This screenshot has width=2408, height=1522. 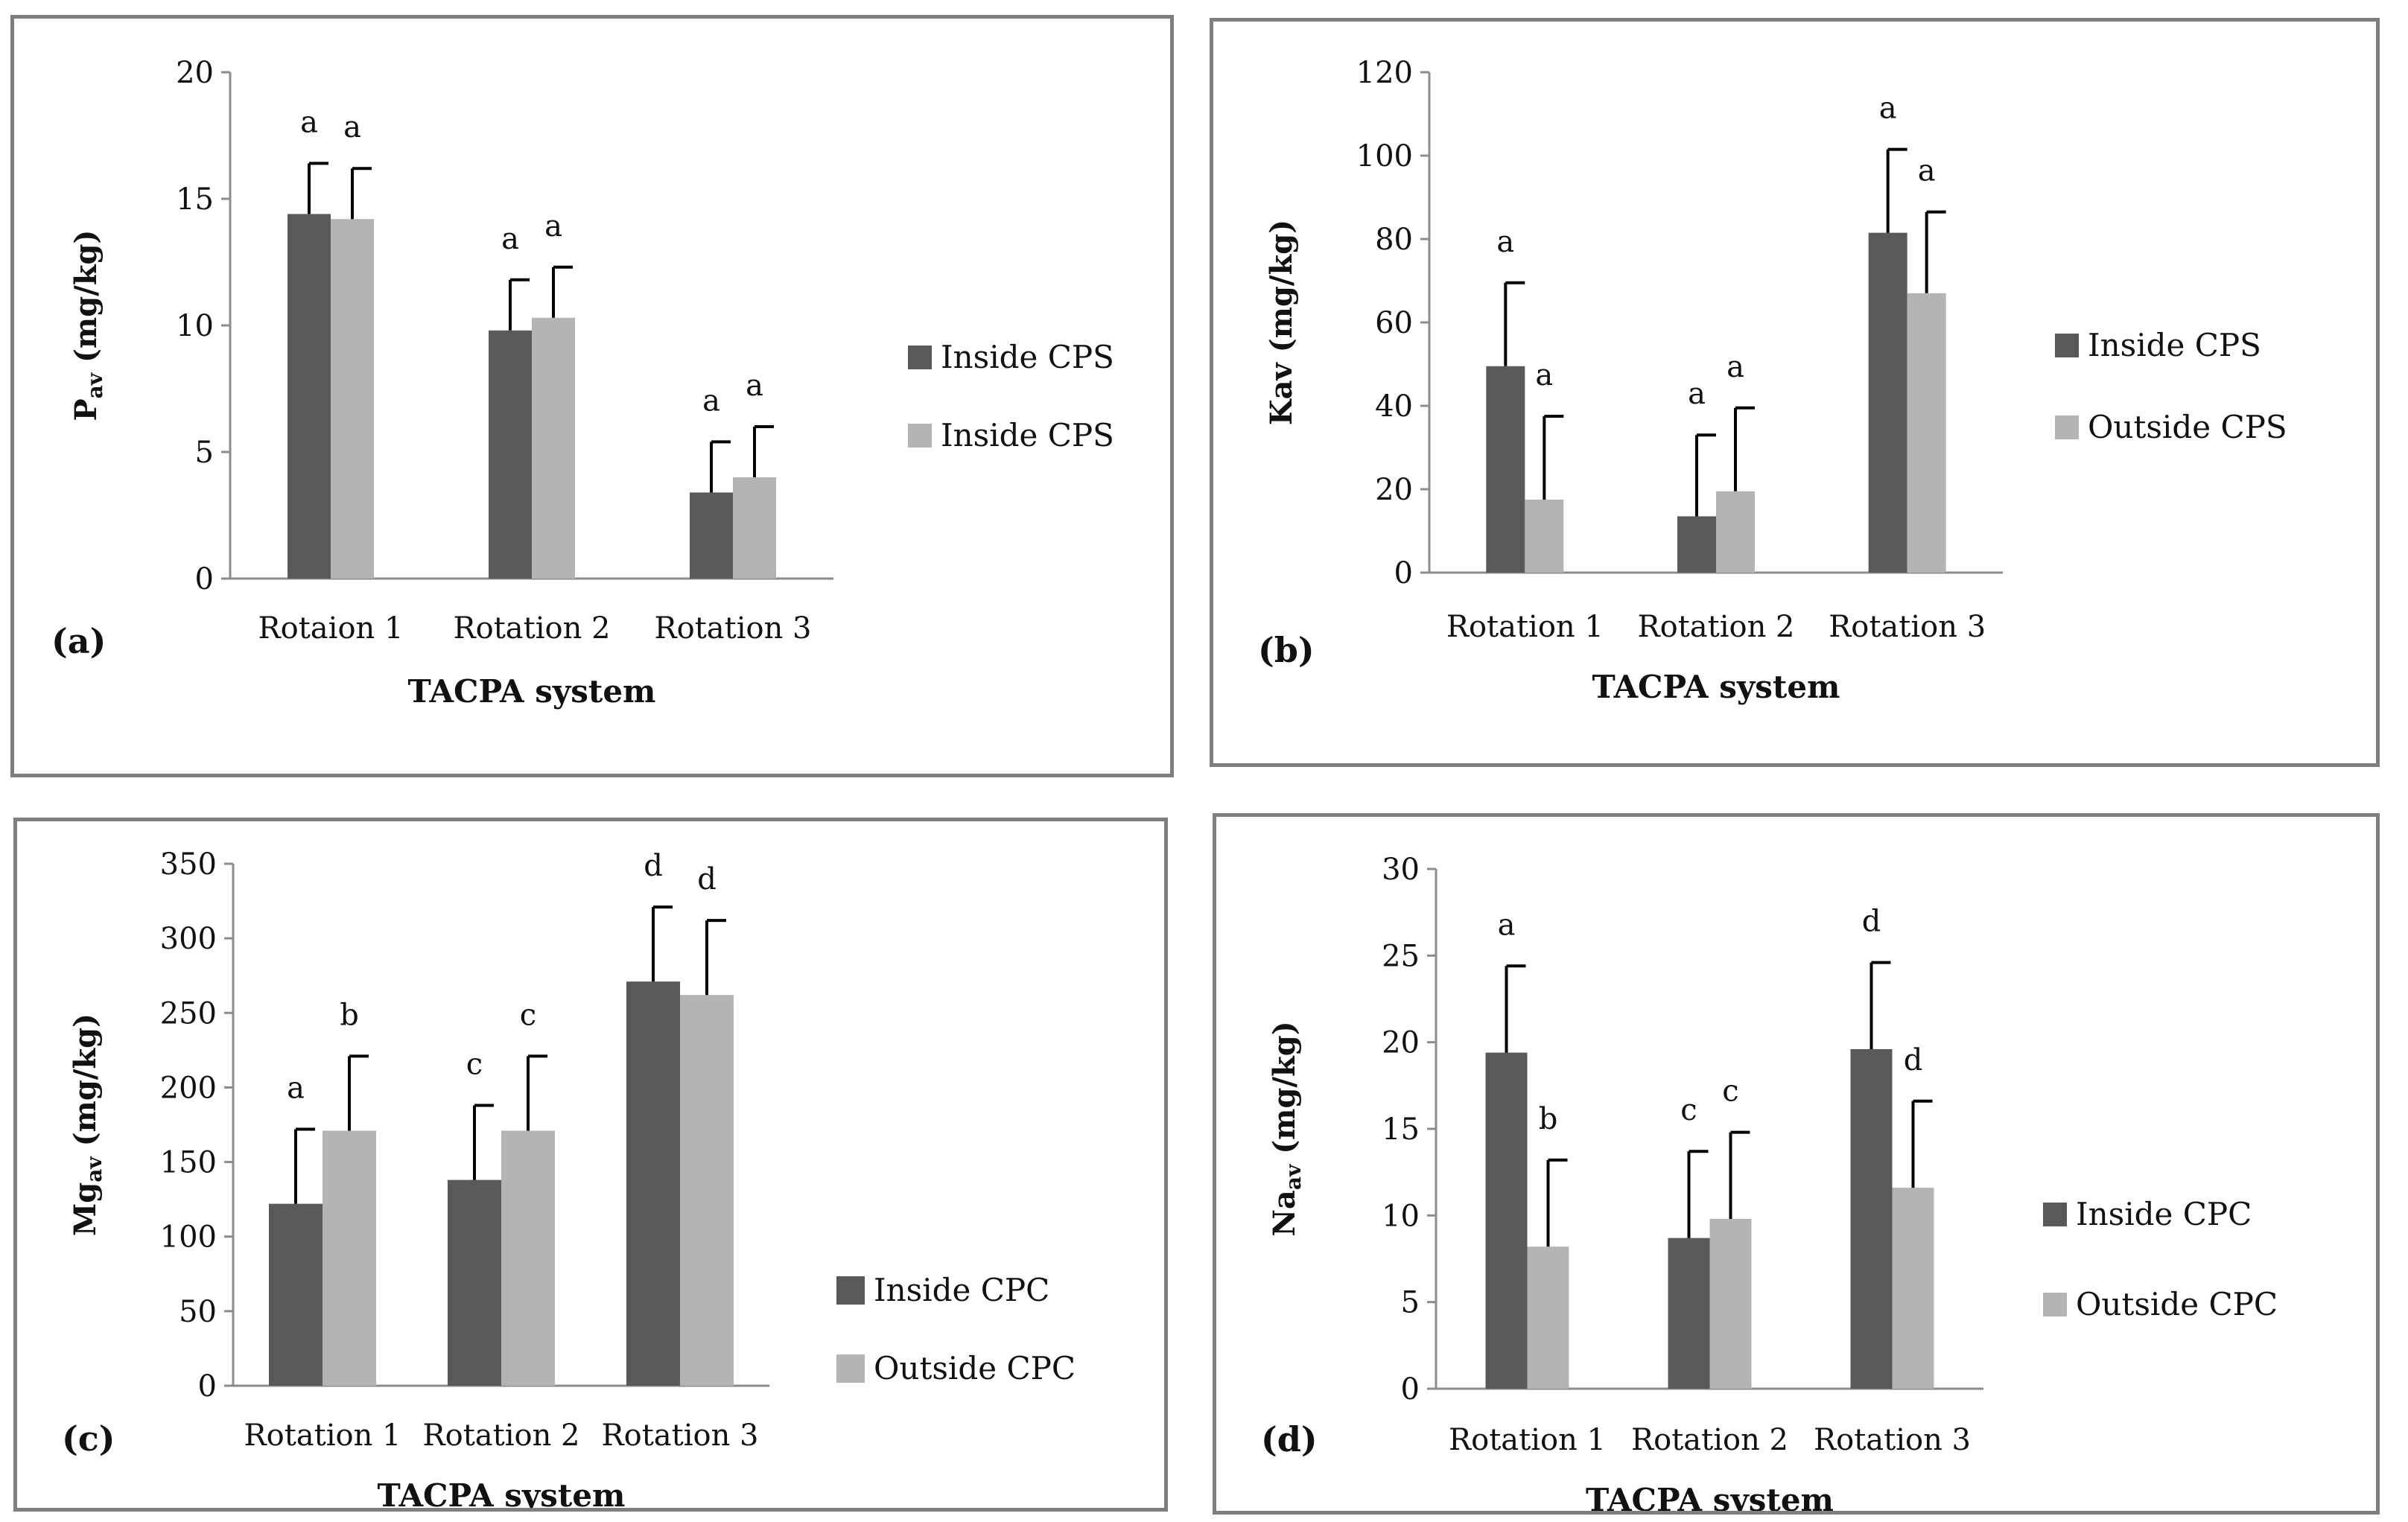 I want to click on y-axis-title: Naav (mg/kg), so click(x=1286, y=1128).